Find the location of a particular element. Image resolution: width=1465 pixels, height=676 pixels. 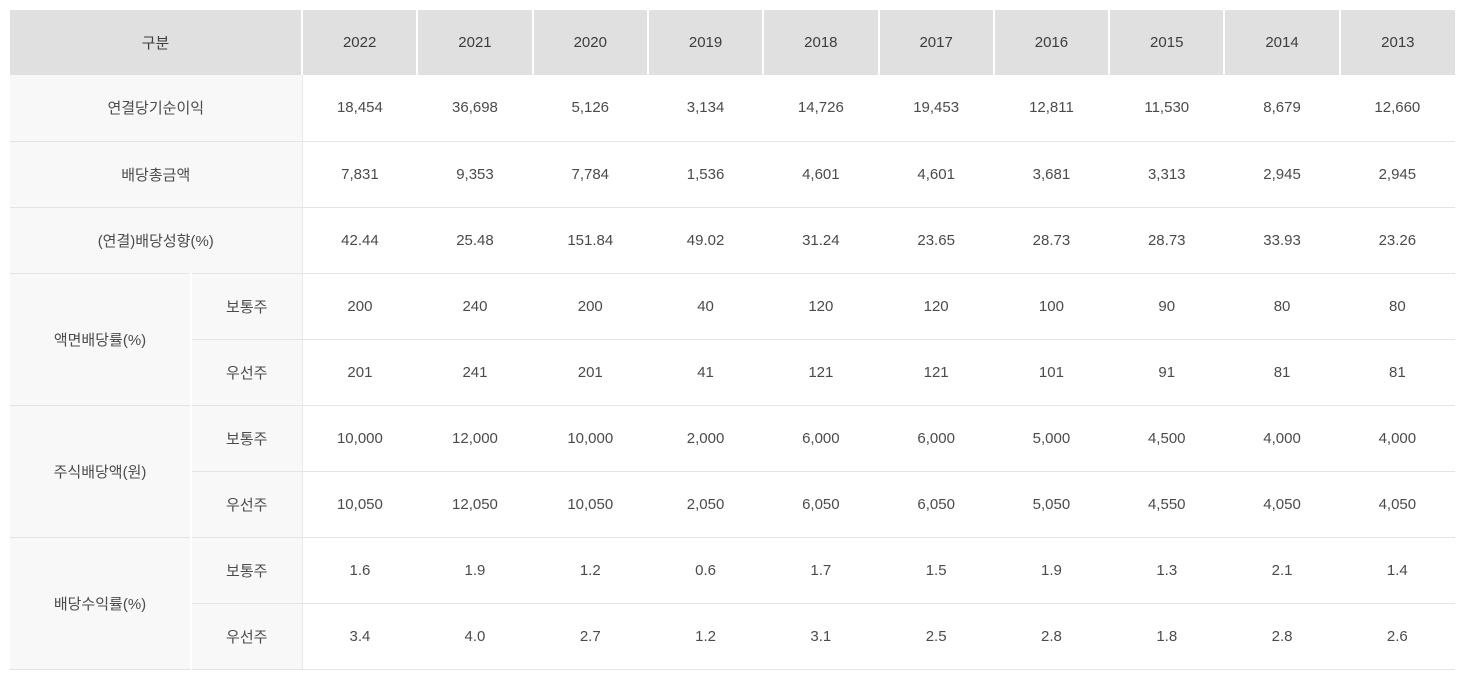

value-cell: 41 is located at coordinates (705, 372).